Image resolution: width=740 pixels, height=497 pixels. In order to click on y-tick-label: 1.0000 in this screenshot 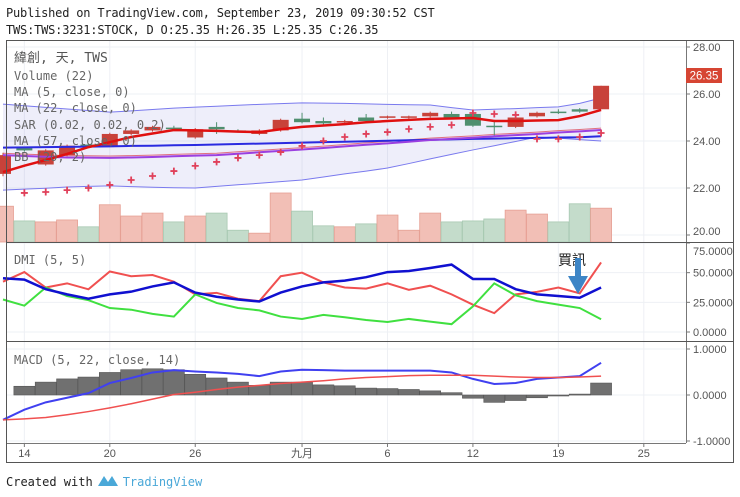, I will do `click(710, 350)`.